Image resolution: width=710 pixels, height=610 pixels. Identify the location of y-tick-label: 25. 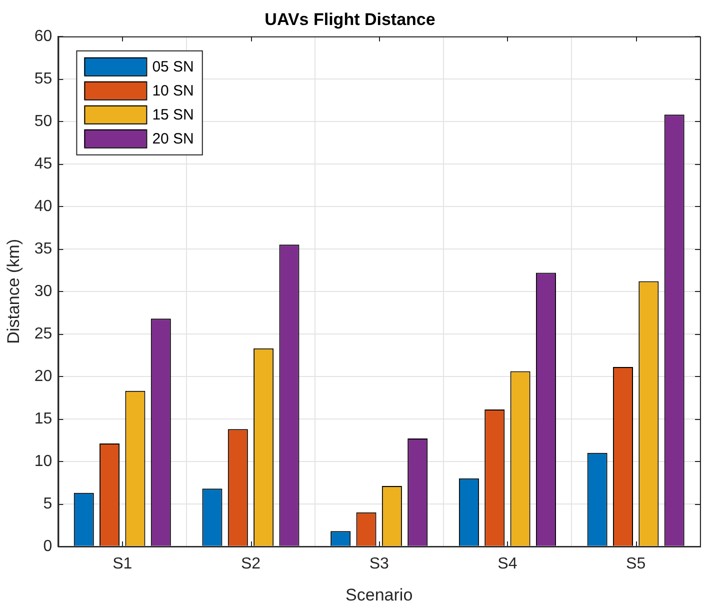
(43, 333).